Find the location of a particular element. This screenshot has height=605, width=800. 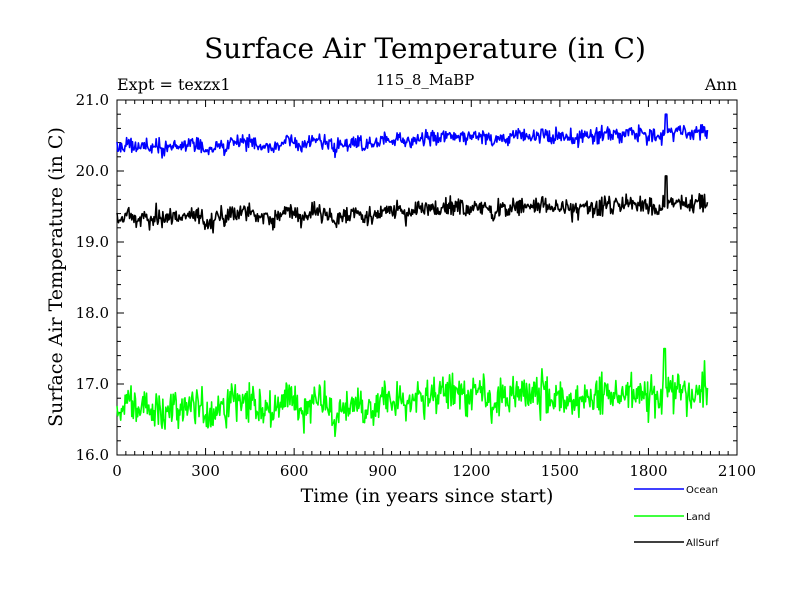

series-line-ocean is located at coordinates (412, 136).